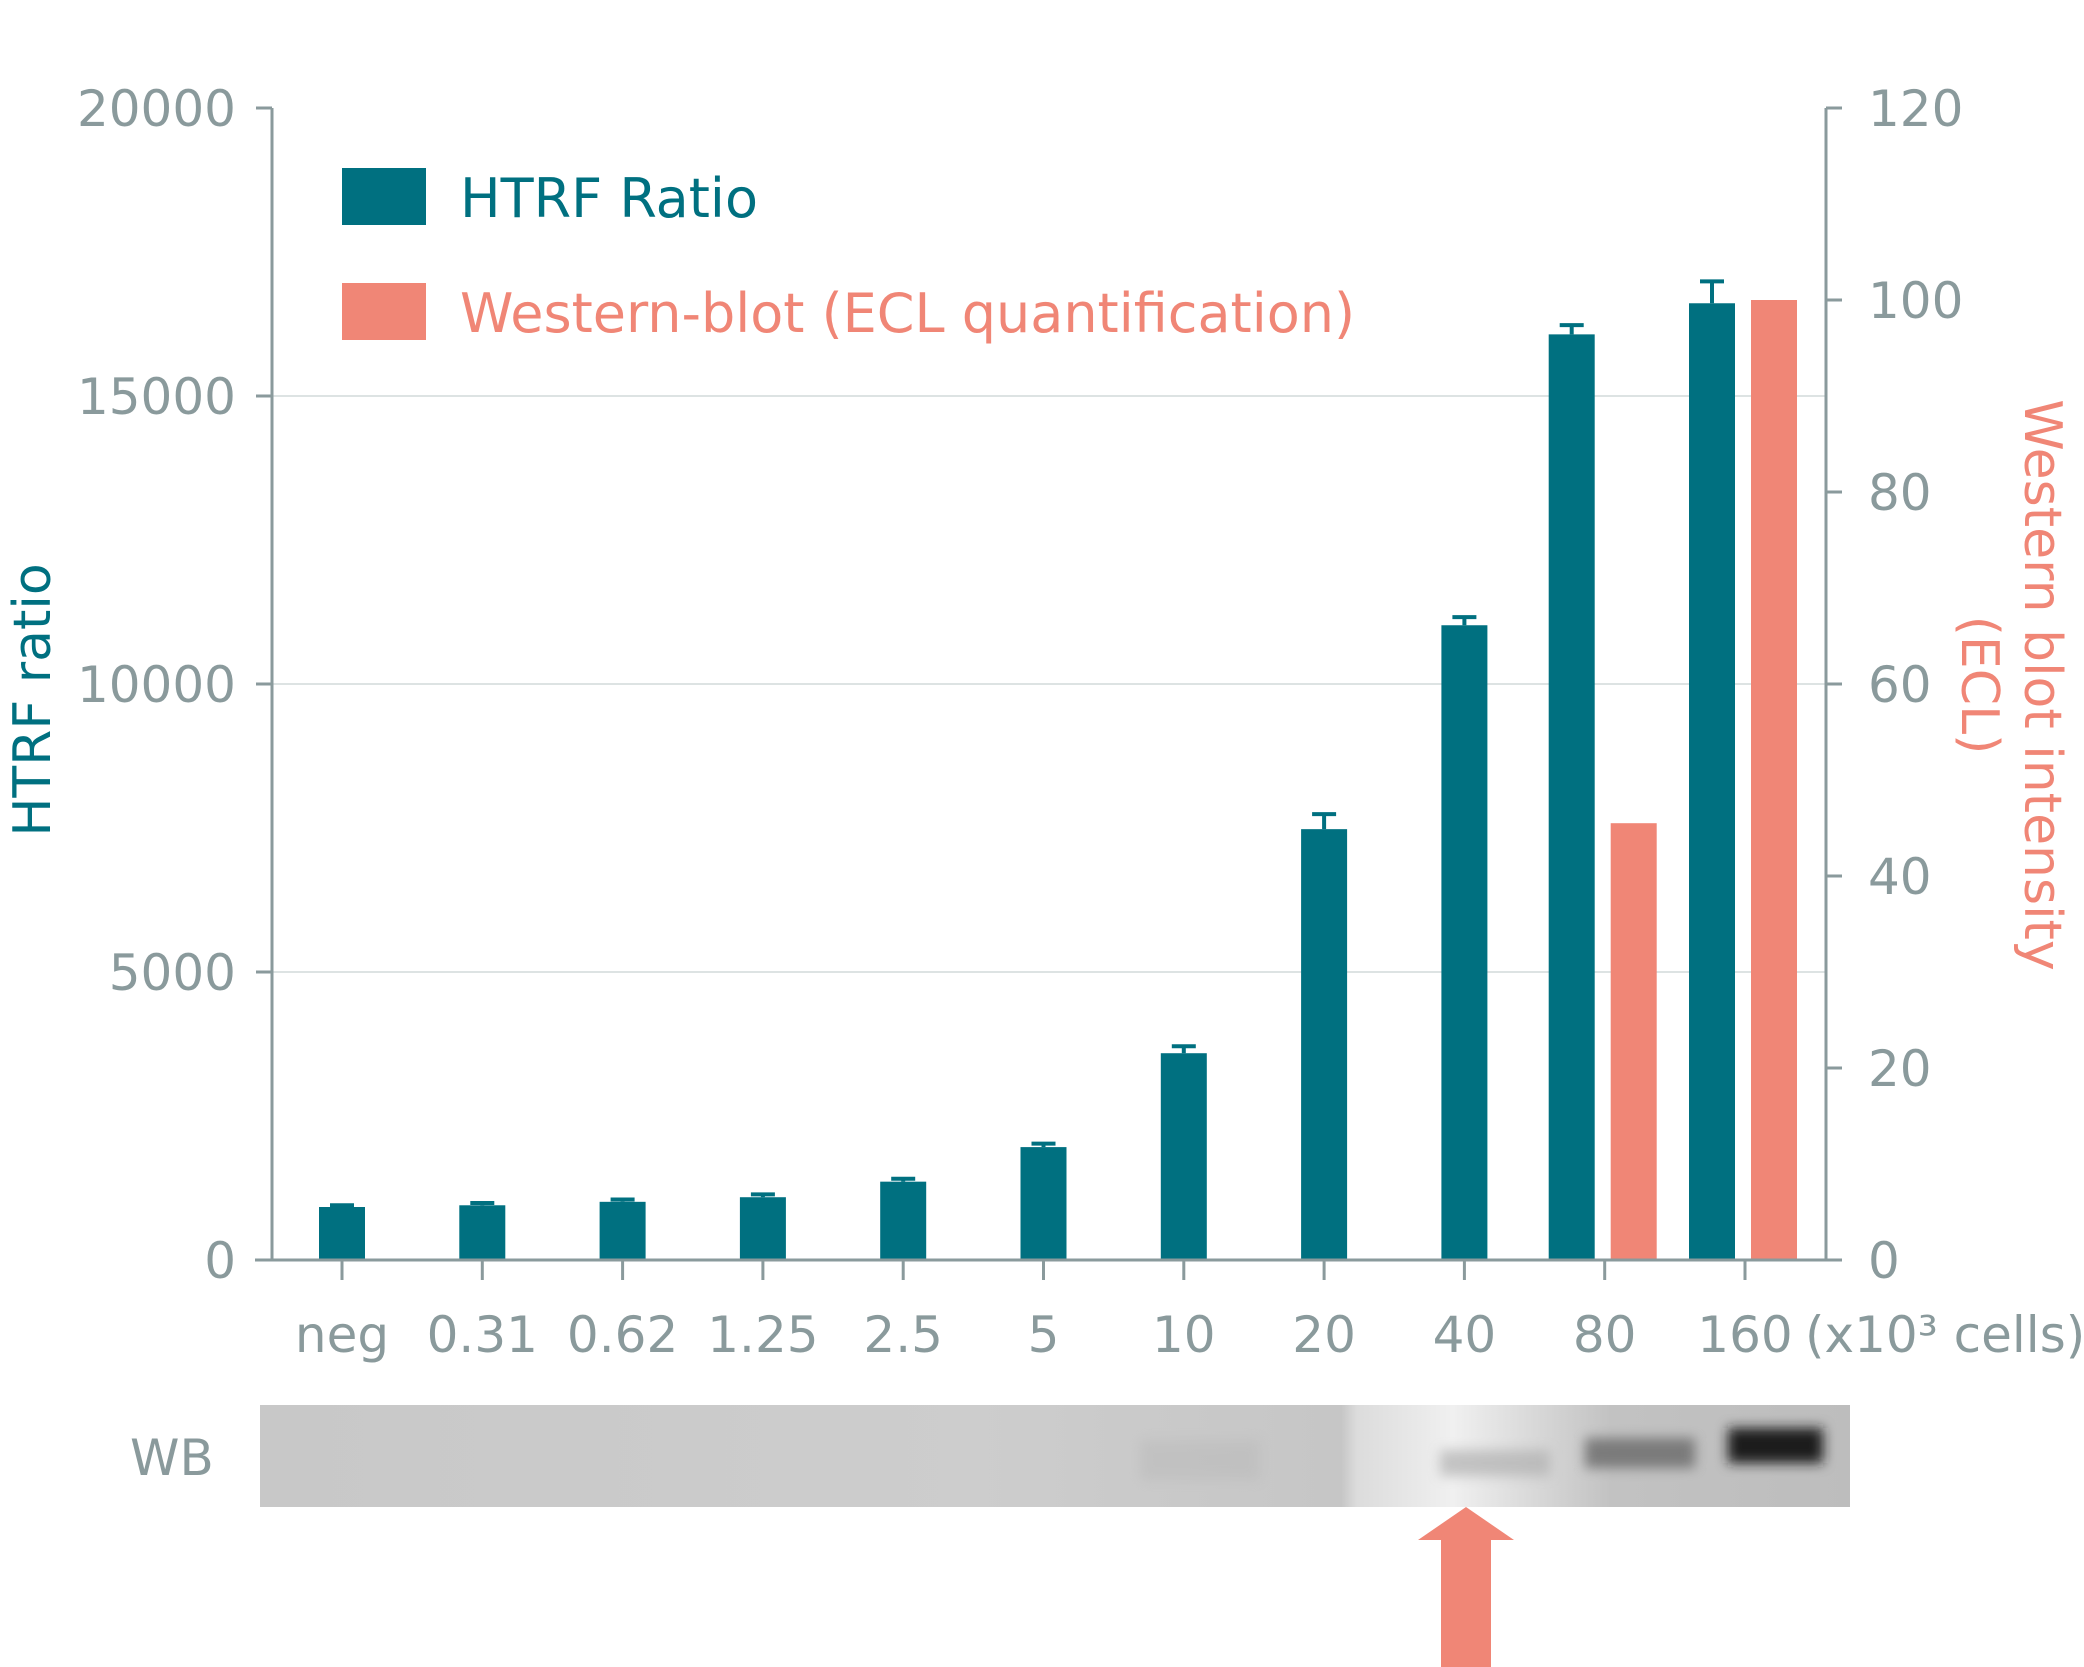 Image resolution: width=2084 pixels, height=1667 pixels. I want to click on x-tick-label: 5, so click(1044, 1335).